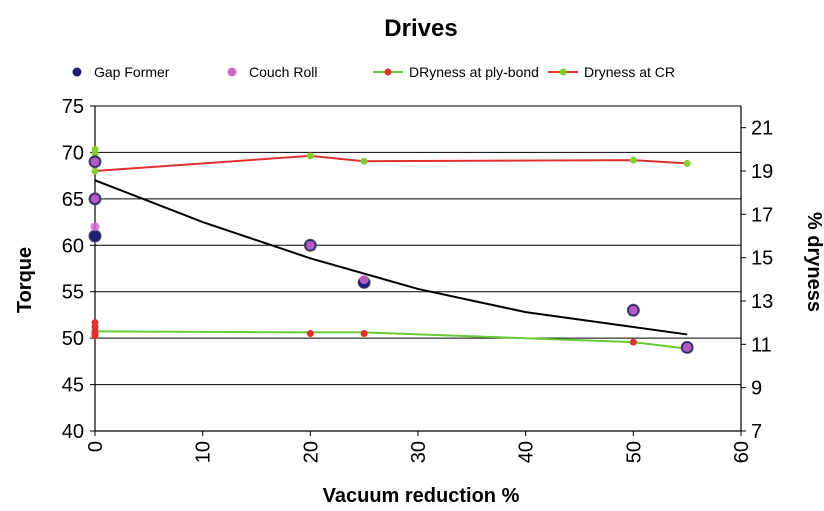  I want to click on y2-tick-label: 19, so click(762, 172).